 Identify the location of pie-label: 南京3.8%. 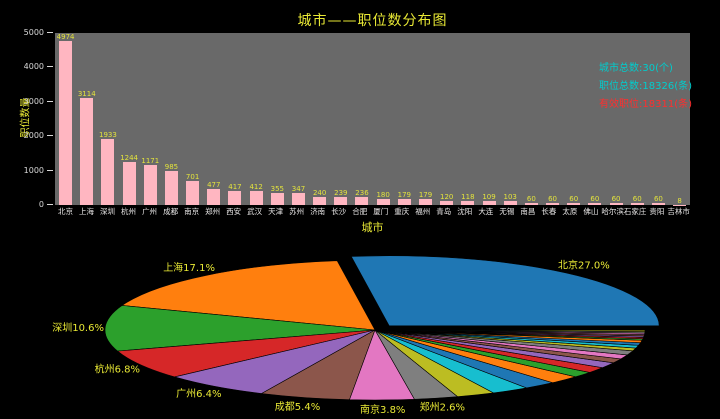
(382, 409).